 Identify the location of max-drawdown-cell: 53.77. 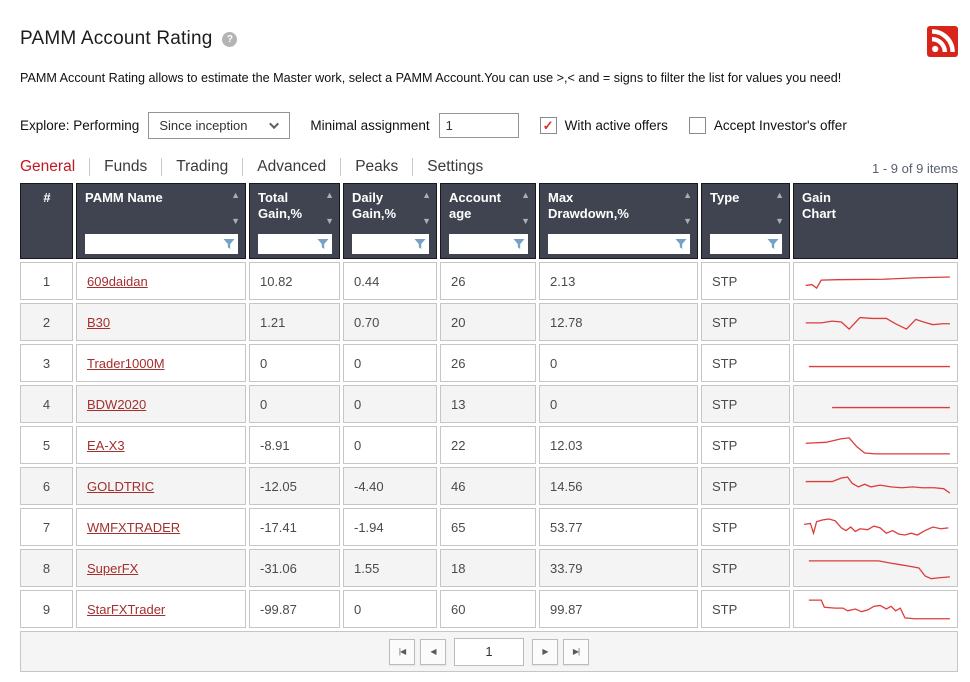
(618, 527).